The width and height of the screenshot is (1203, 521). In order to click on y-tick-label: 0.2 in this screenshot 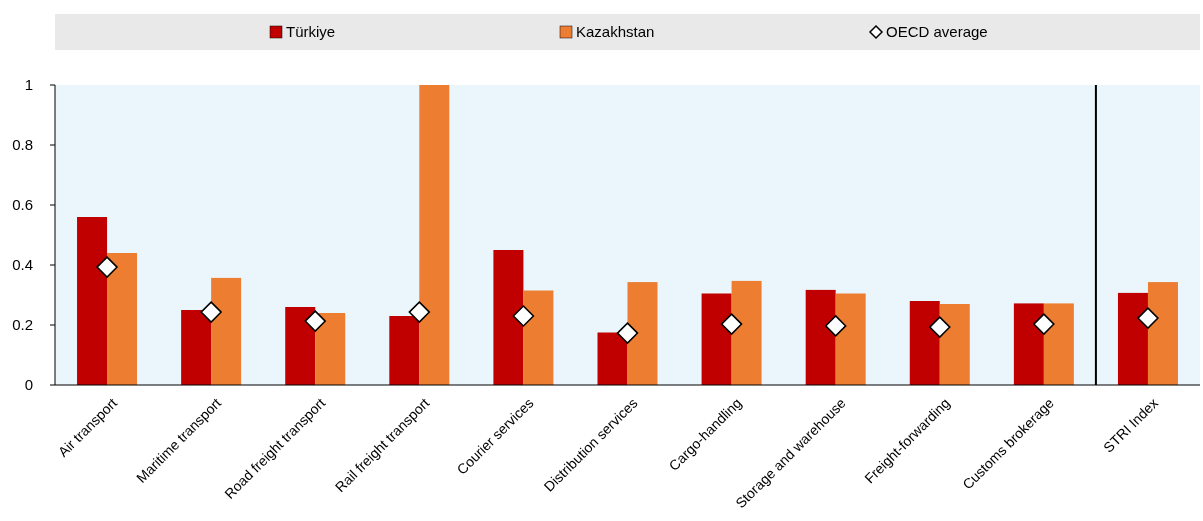, I will do `click(22, 325)`.